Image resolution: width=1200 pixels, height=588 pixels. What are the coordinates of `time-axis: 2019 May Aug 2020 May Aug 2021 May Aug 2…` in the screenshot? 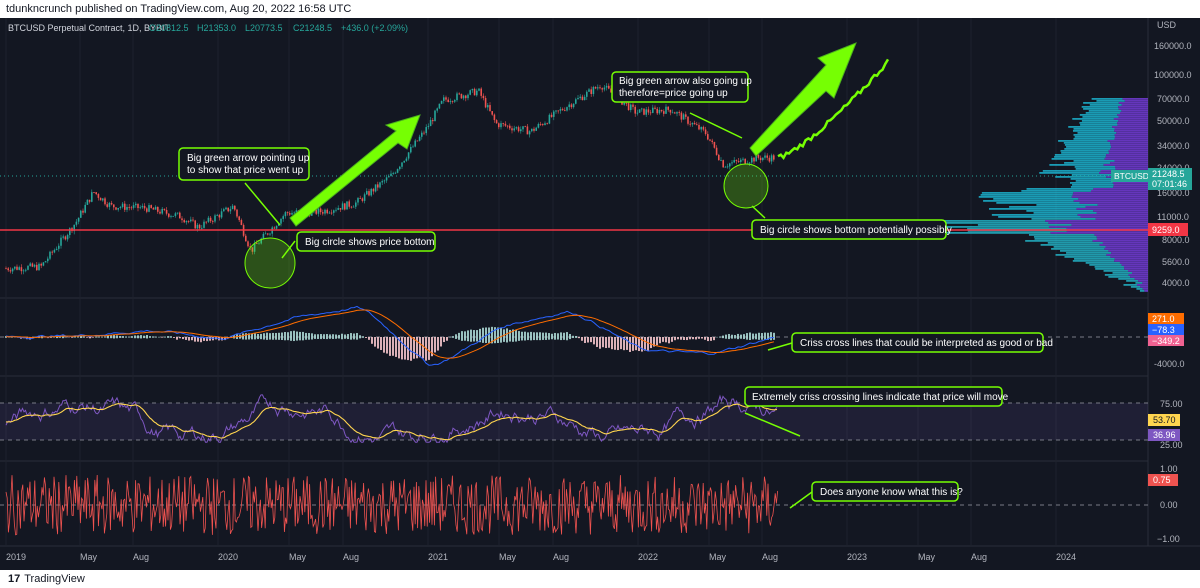 It's located at (541, 557).